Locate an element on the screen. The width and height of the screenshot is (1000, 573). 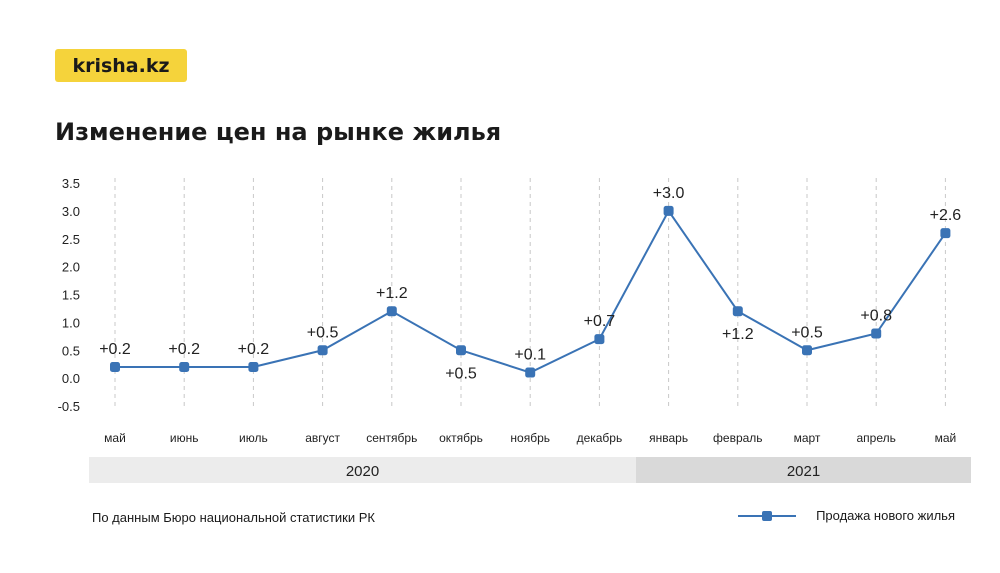
x-tick-label: август is located at coordinates (322, 438).